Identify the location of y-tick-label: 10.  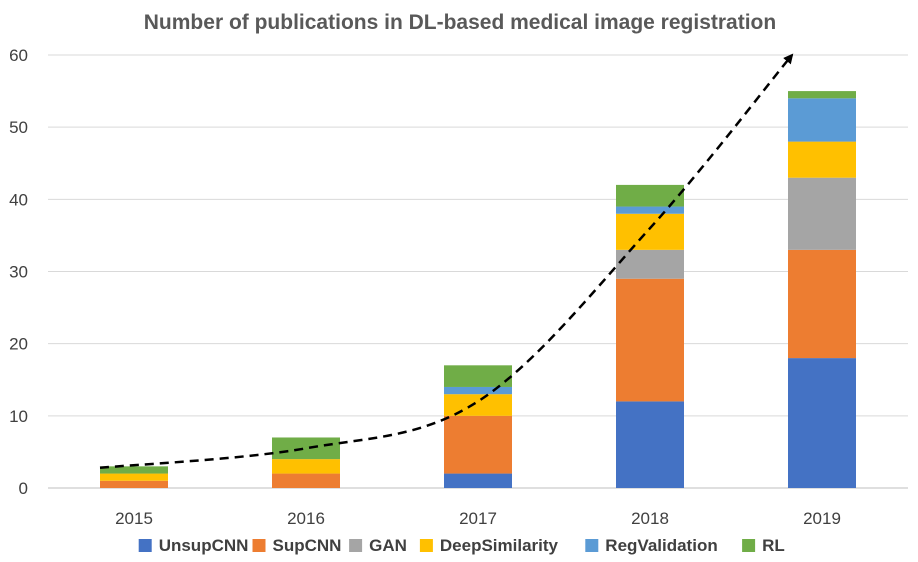
(18, 416).